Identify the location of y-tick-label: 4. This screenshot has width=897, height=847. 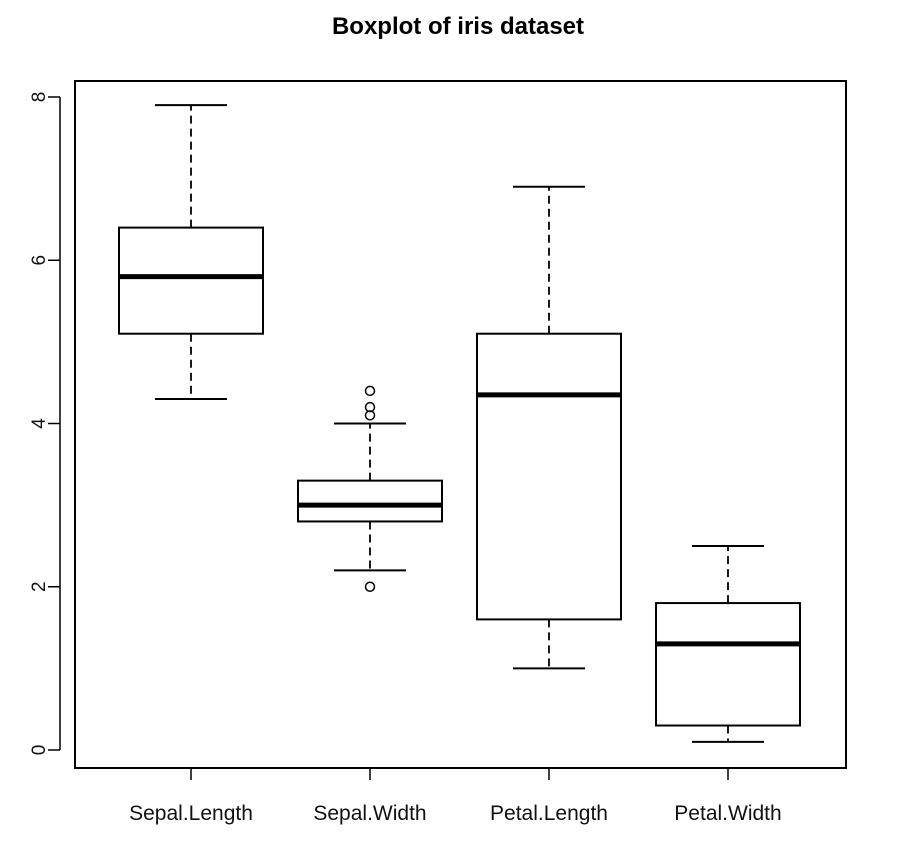
(39, 423).